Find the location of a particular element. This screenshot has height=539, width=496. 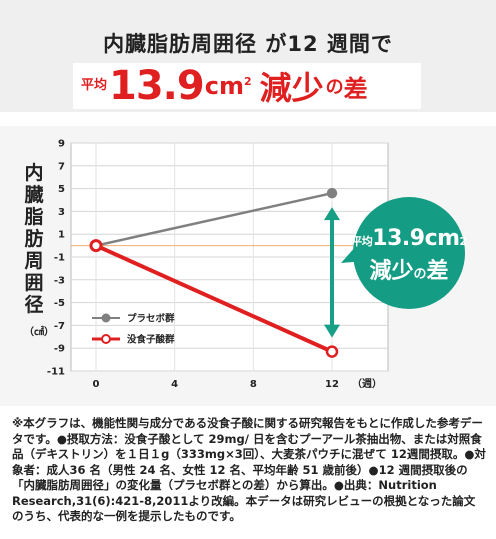

badge-no: の is located at coordinates (420, 274).